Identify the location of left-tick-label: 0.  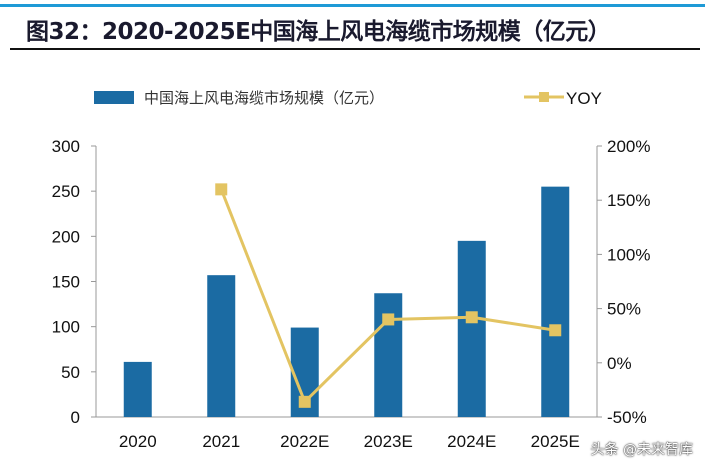
(75, 417).